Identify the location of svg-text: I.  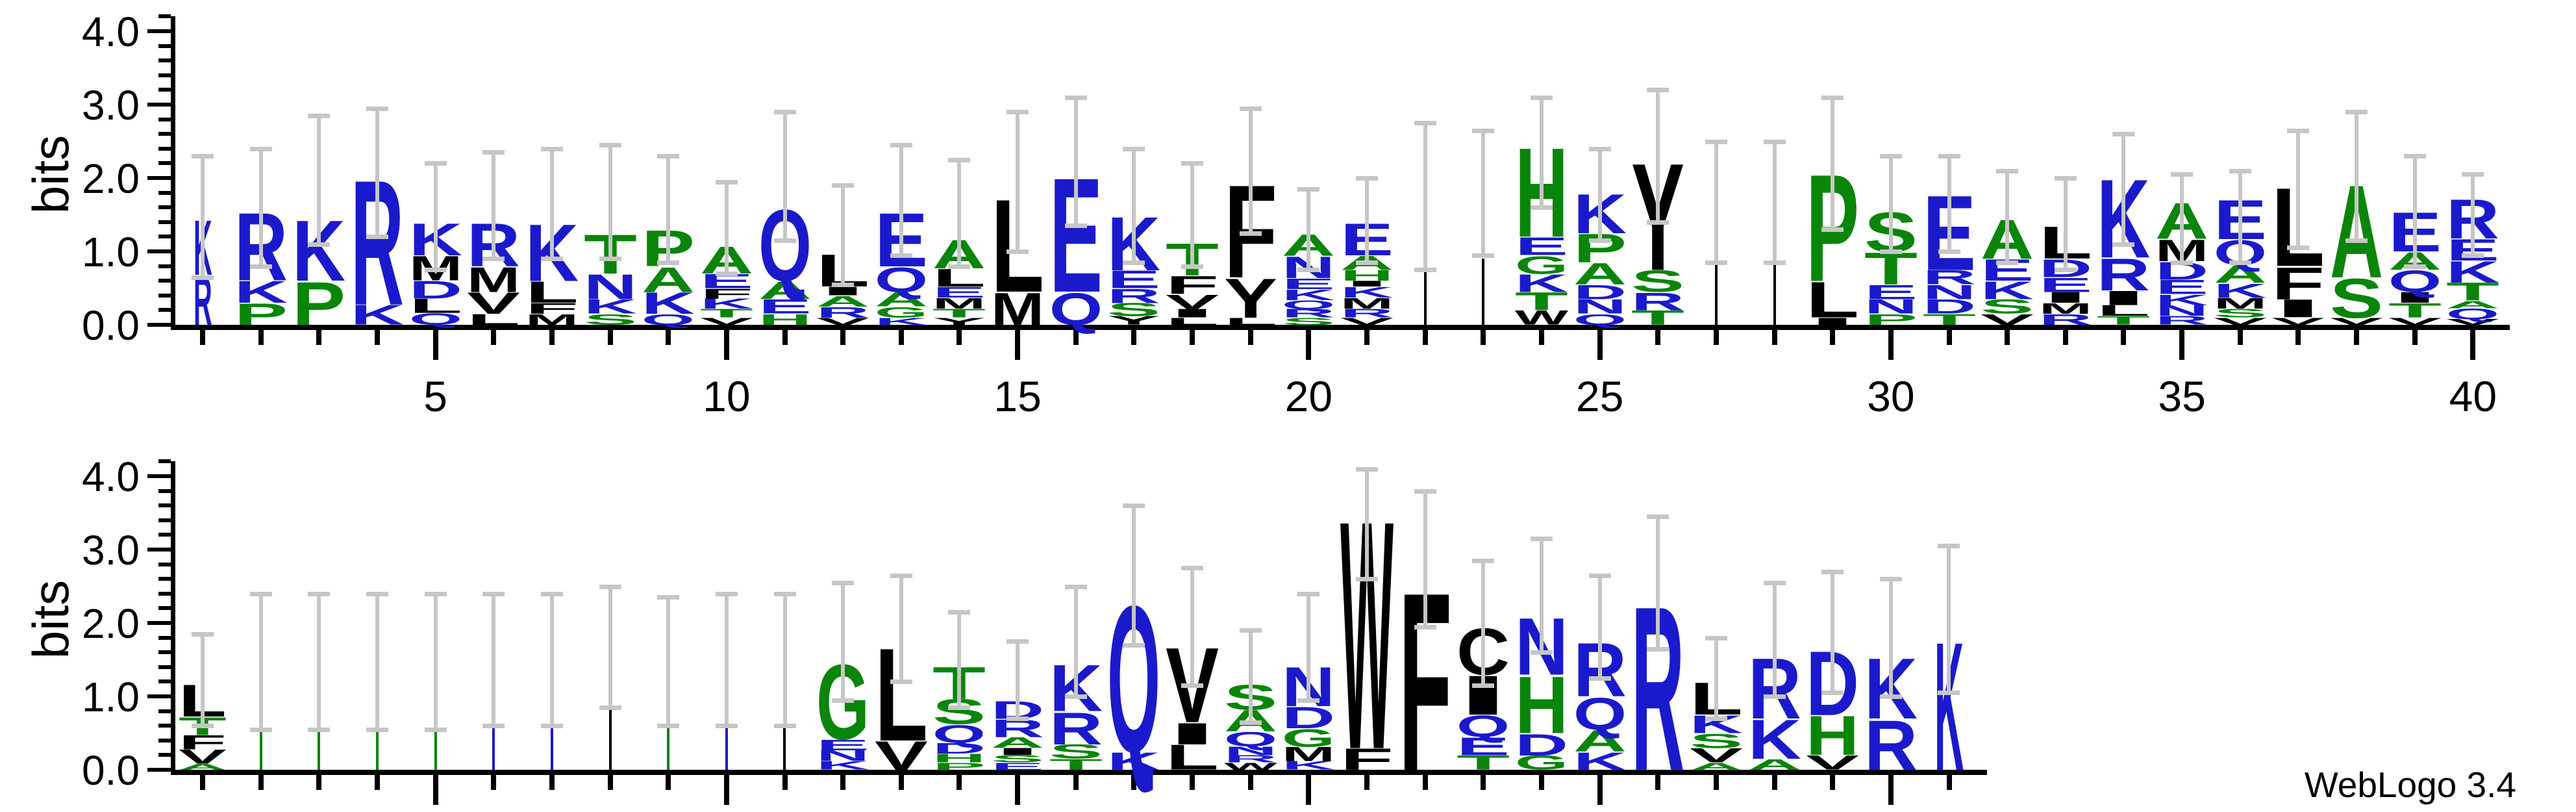
(1367, 283).